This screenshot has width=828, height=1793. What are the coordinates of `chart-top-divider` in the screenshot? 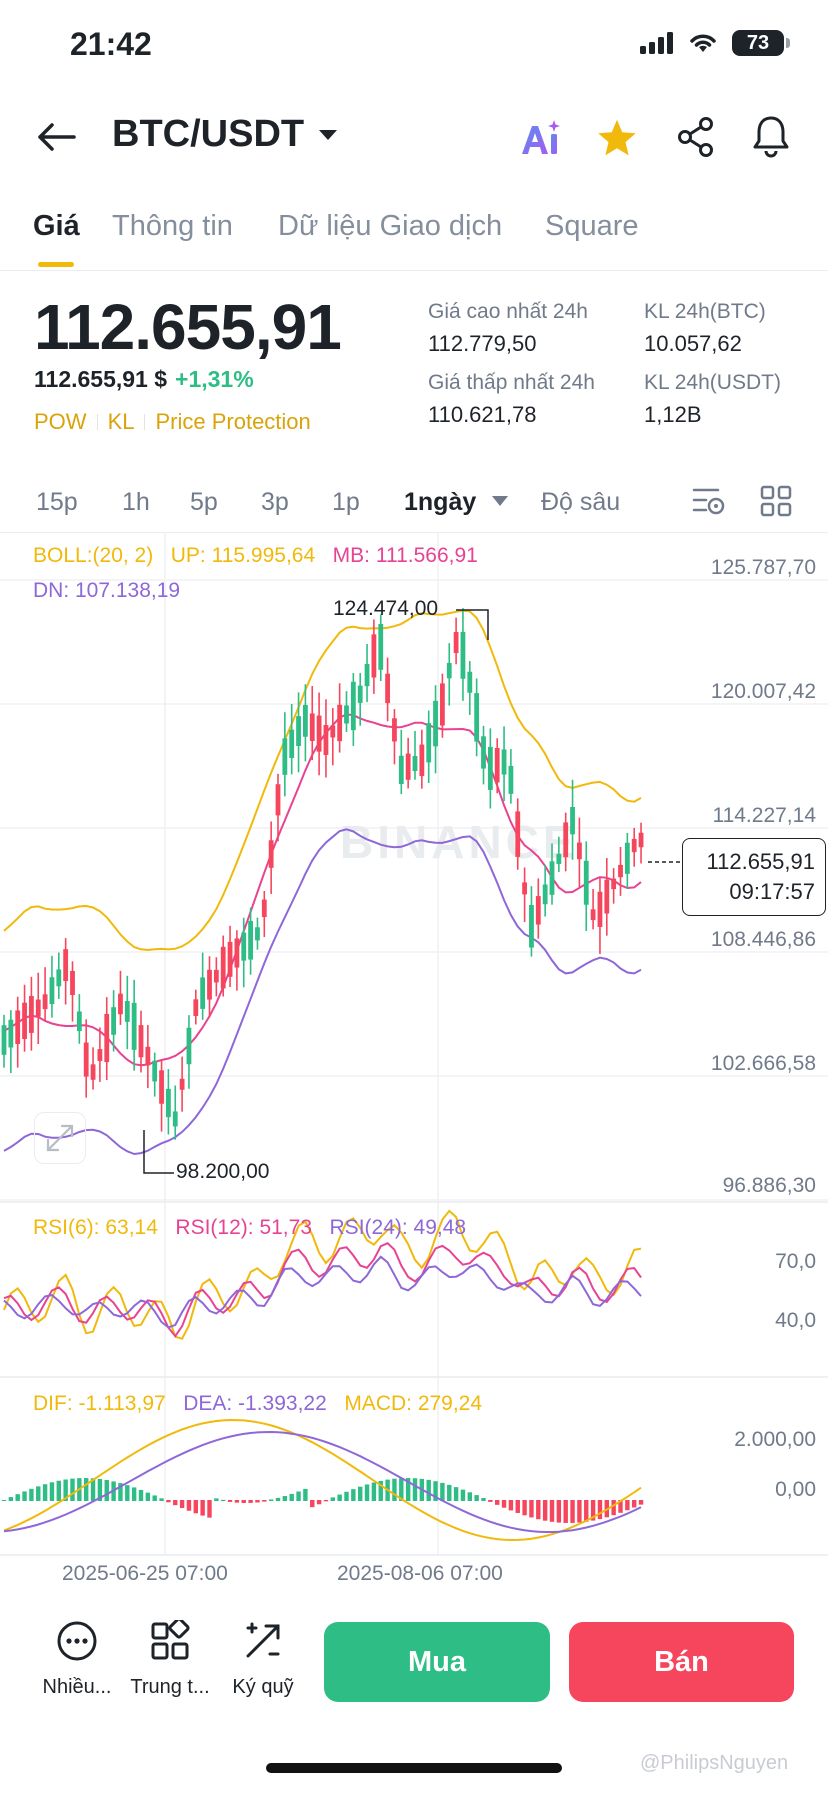 It's located at (414, 532).